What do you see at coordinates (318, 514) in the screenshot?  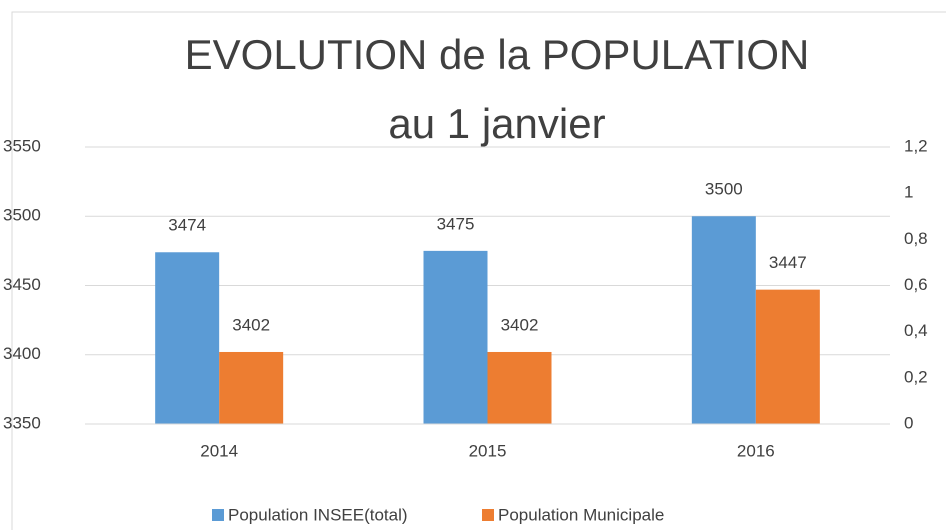 I see `legend-label: Population INSEE(total)` at bounding box center [318, 514].